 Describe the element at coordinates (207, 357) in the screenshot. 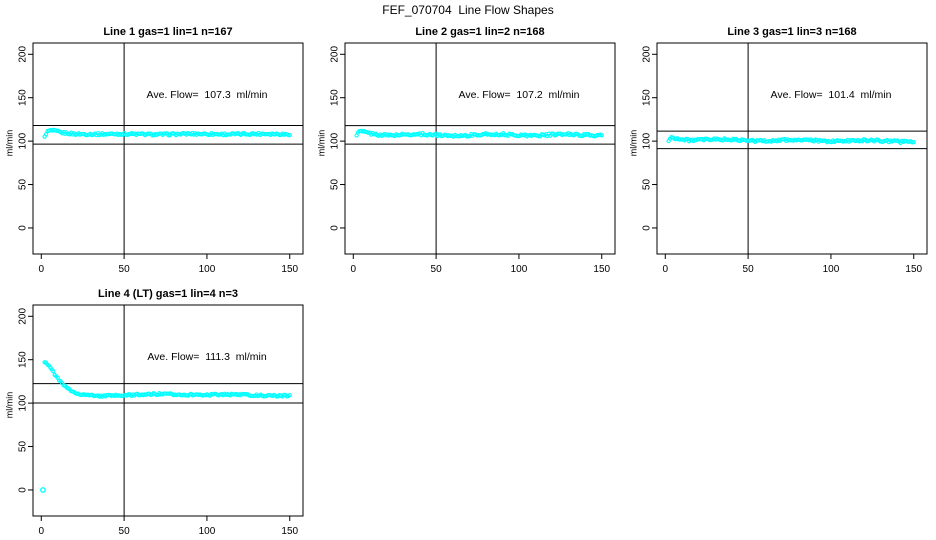

I see `panel-line-4-avg-flow-annotation: Ave. Flow= 111.3 ml/min` at that location.